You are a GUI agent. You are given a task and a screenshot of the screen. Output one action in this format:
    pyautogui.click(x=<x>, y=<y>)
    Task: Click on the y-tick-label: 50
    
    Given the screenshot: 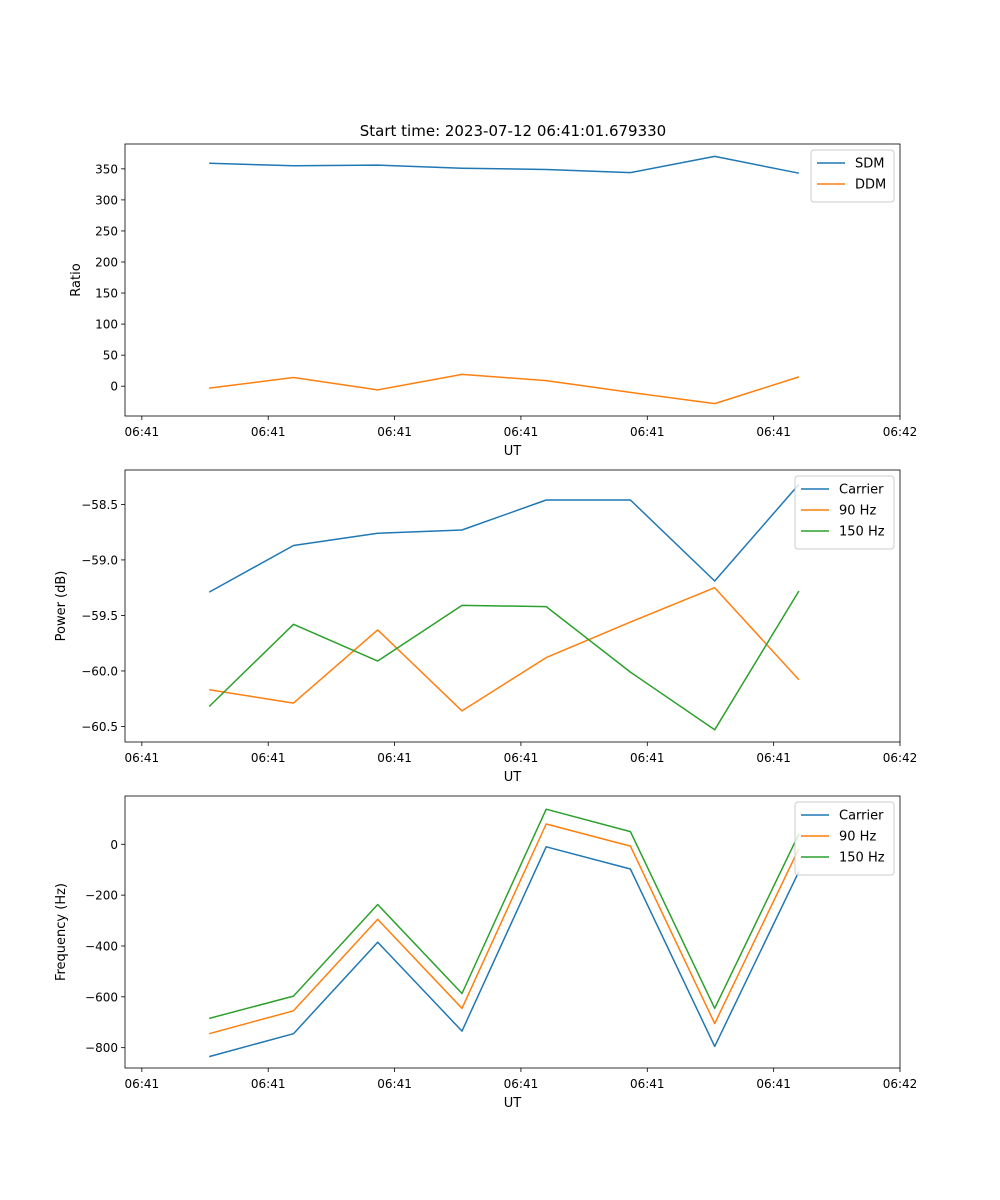 What is the action you would take?
    pyautogui.click(x=110, y=356)
    